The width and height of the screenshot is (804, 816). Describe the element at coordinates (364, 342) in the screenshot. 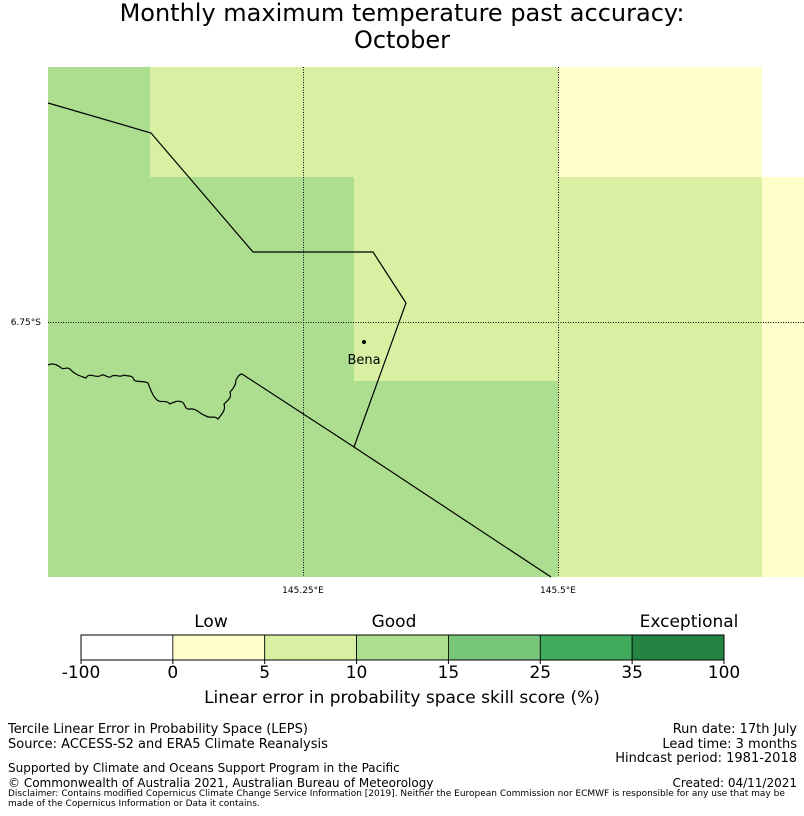

I see `bena-marker` at that location.